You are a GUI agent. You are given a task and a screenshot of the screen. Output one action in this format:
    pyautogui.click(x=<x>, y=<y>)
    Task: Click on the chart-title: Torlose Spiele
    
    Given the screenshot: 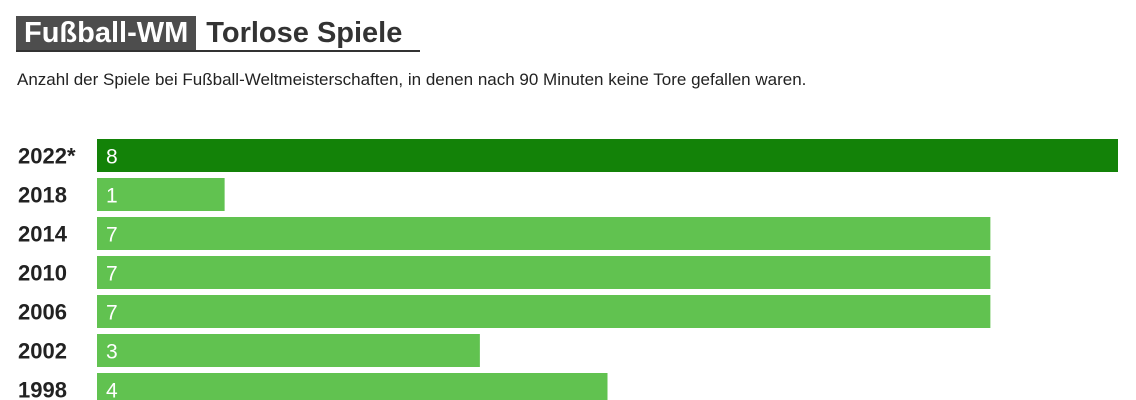 What is the action you would take?
    pyautogui.click(x=304, y=33)
    